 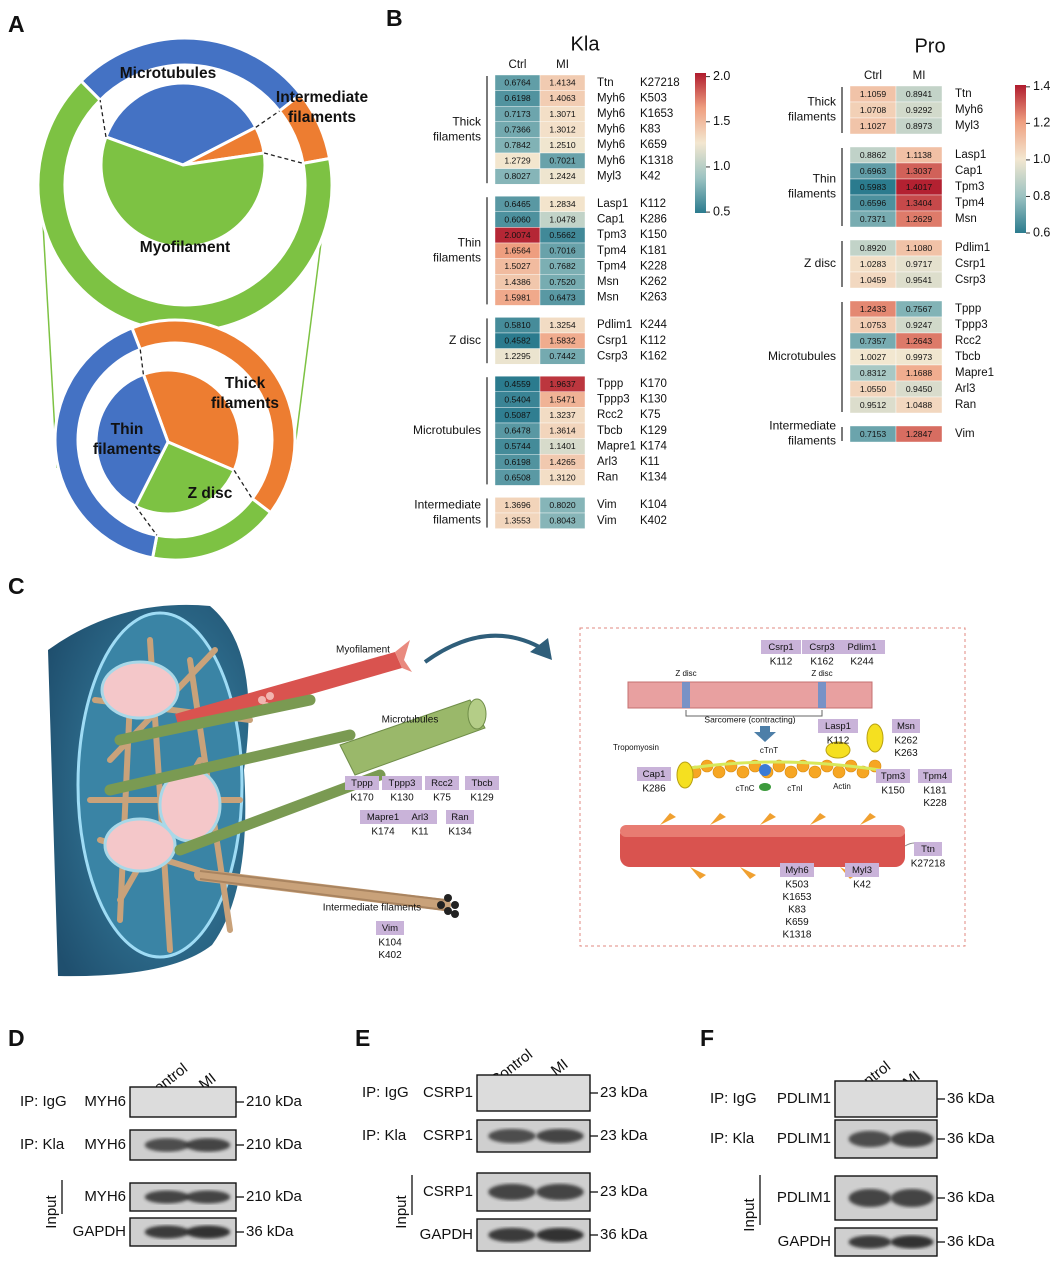 I want to click on protein-name: Tppp3, so click(x=402, y=783).